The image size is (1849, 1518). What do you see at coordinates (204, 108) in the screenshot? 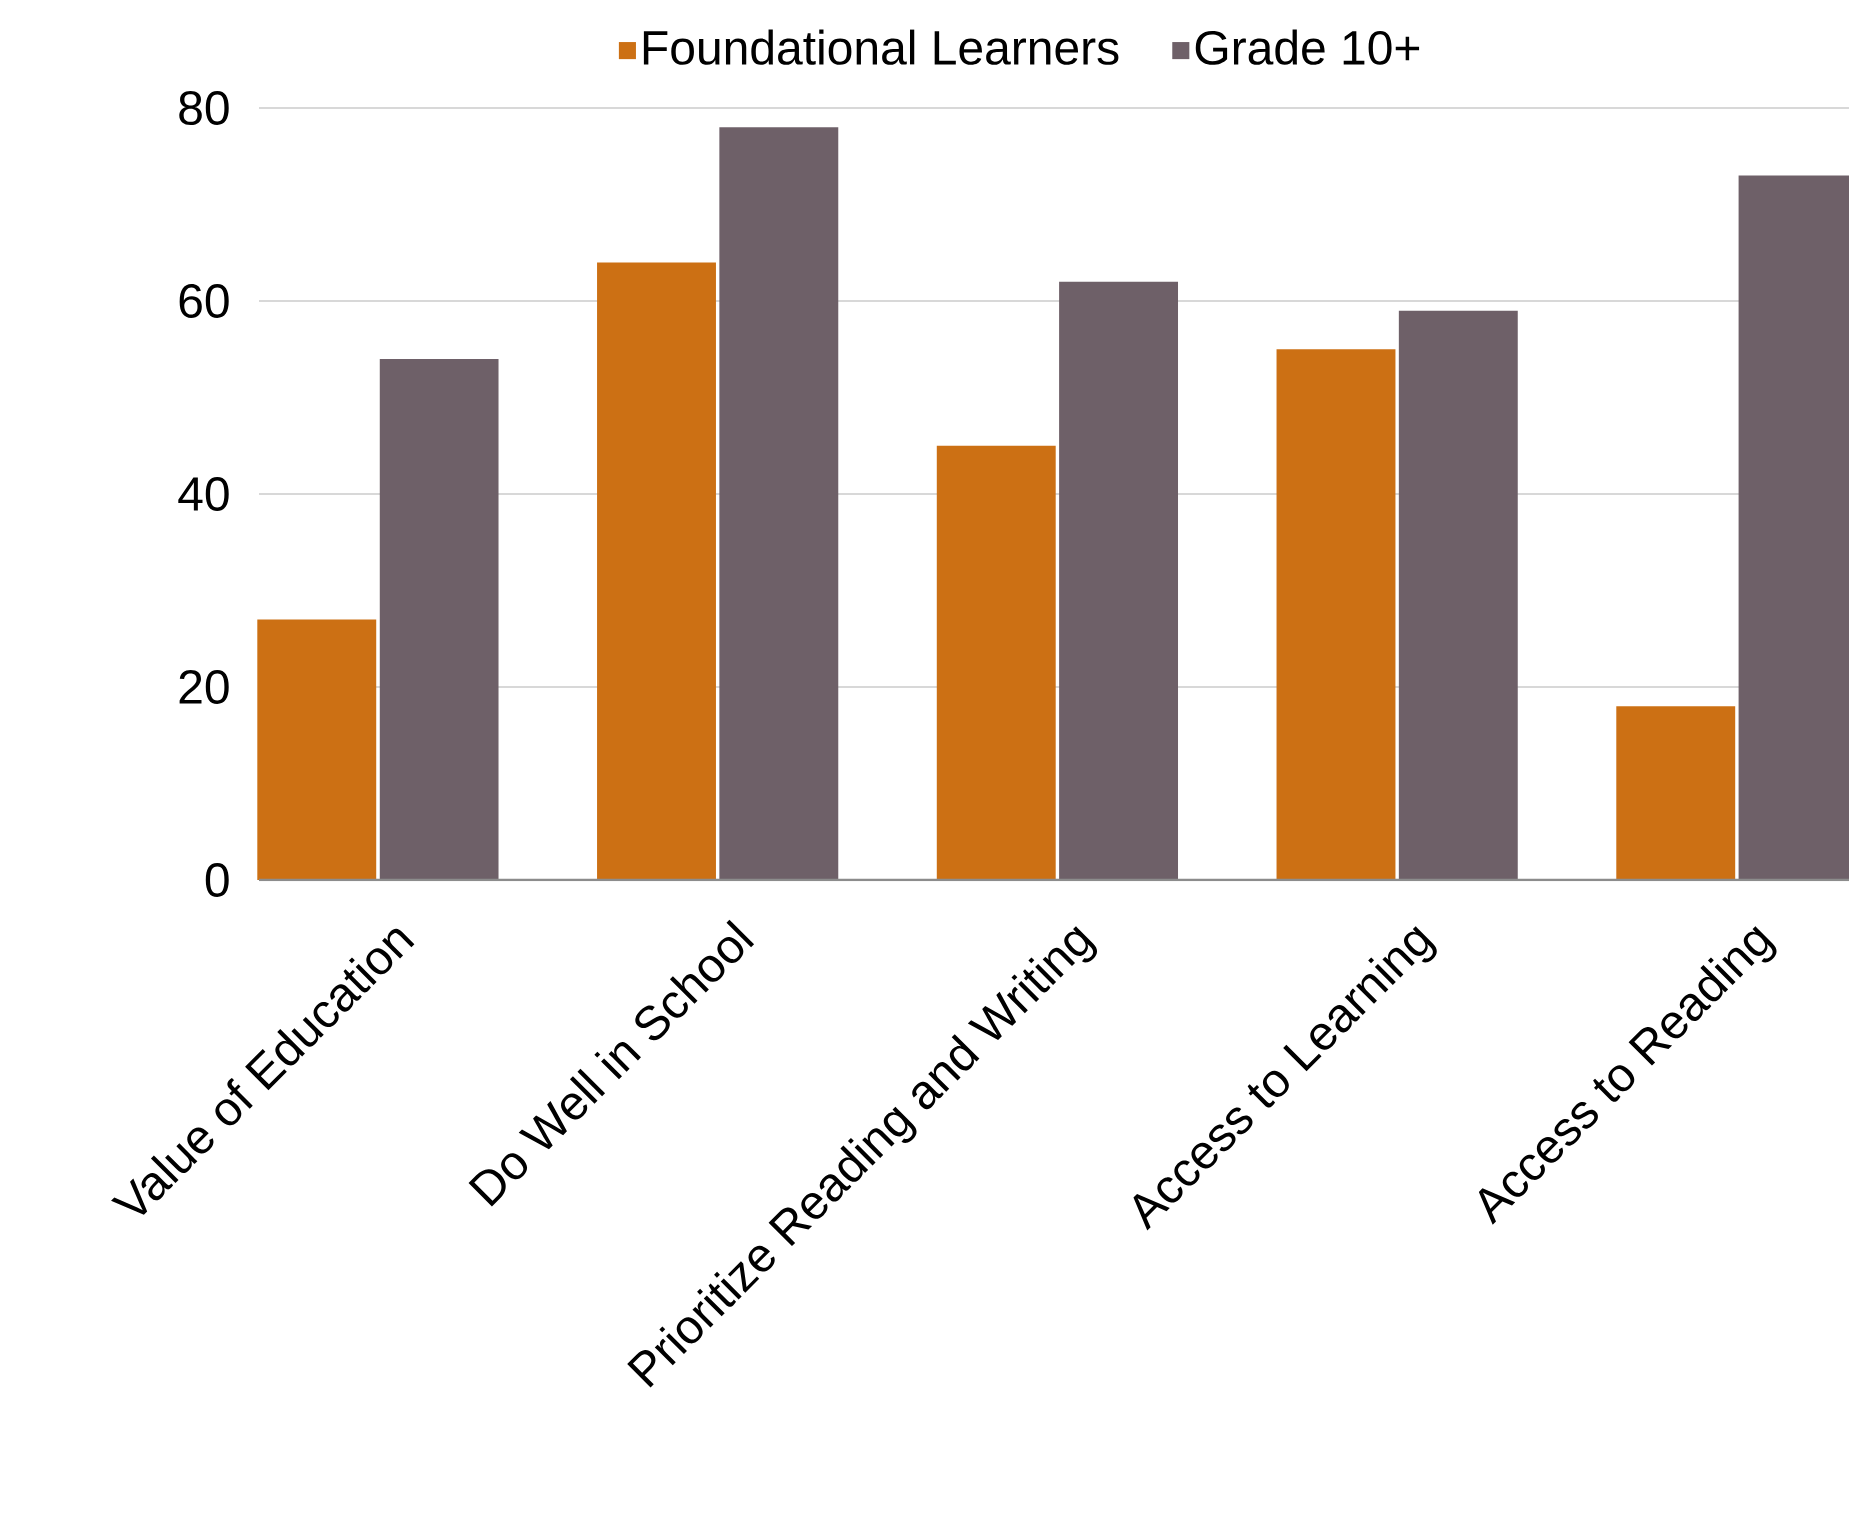
I see `y-tick-label: 80` at bounding box center [204, 108].